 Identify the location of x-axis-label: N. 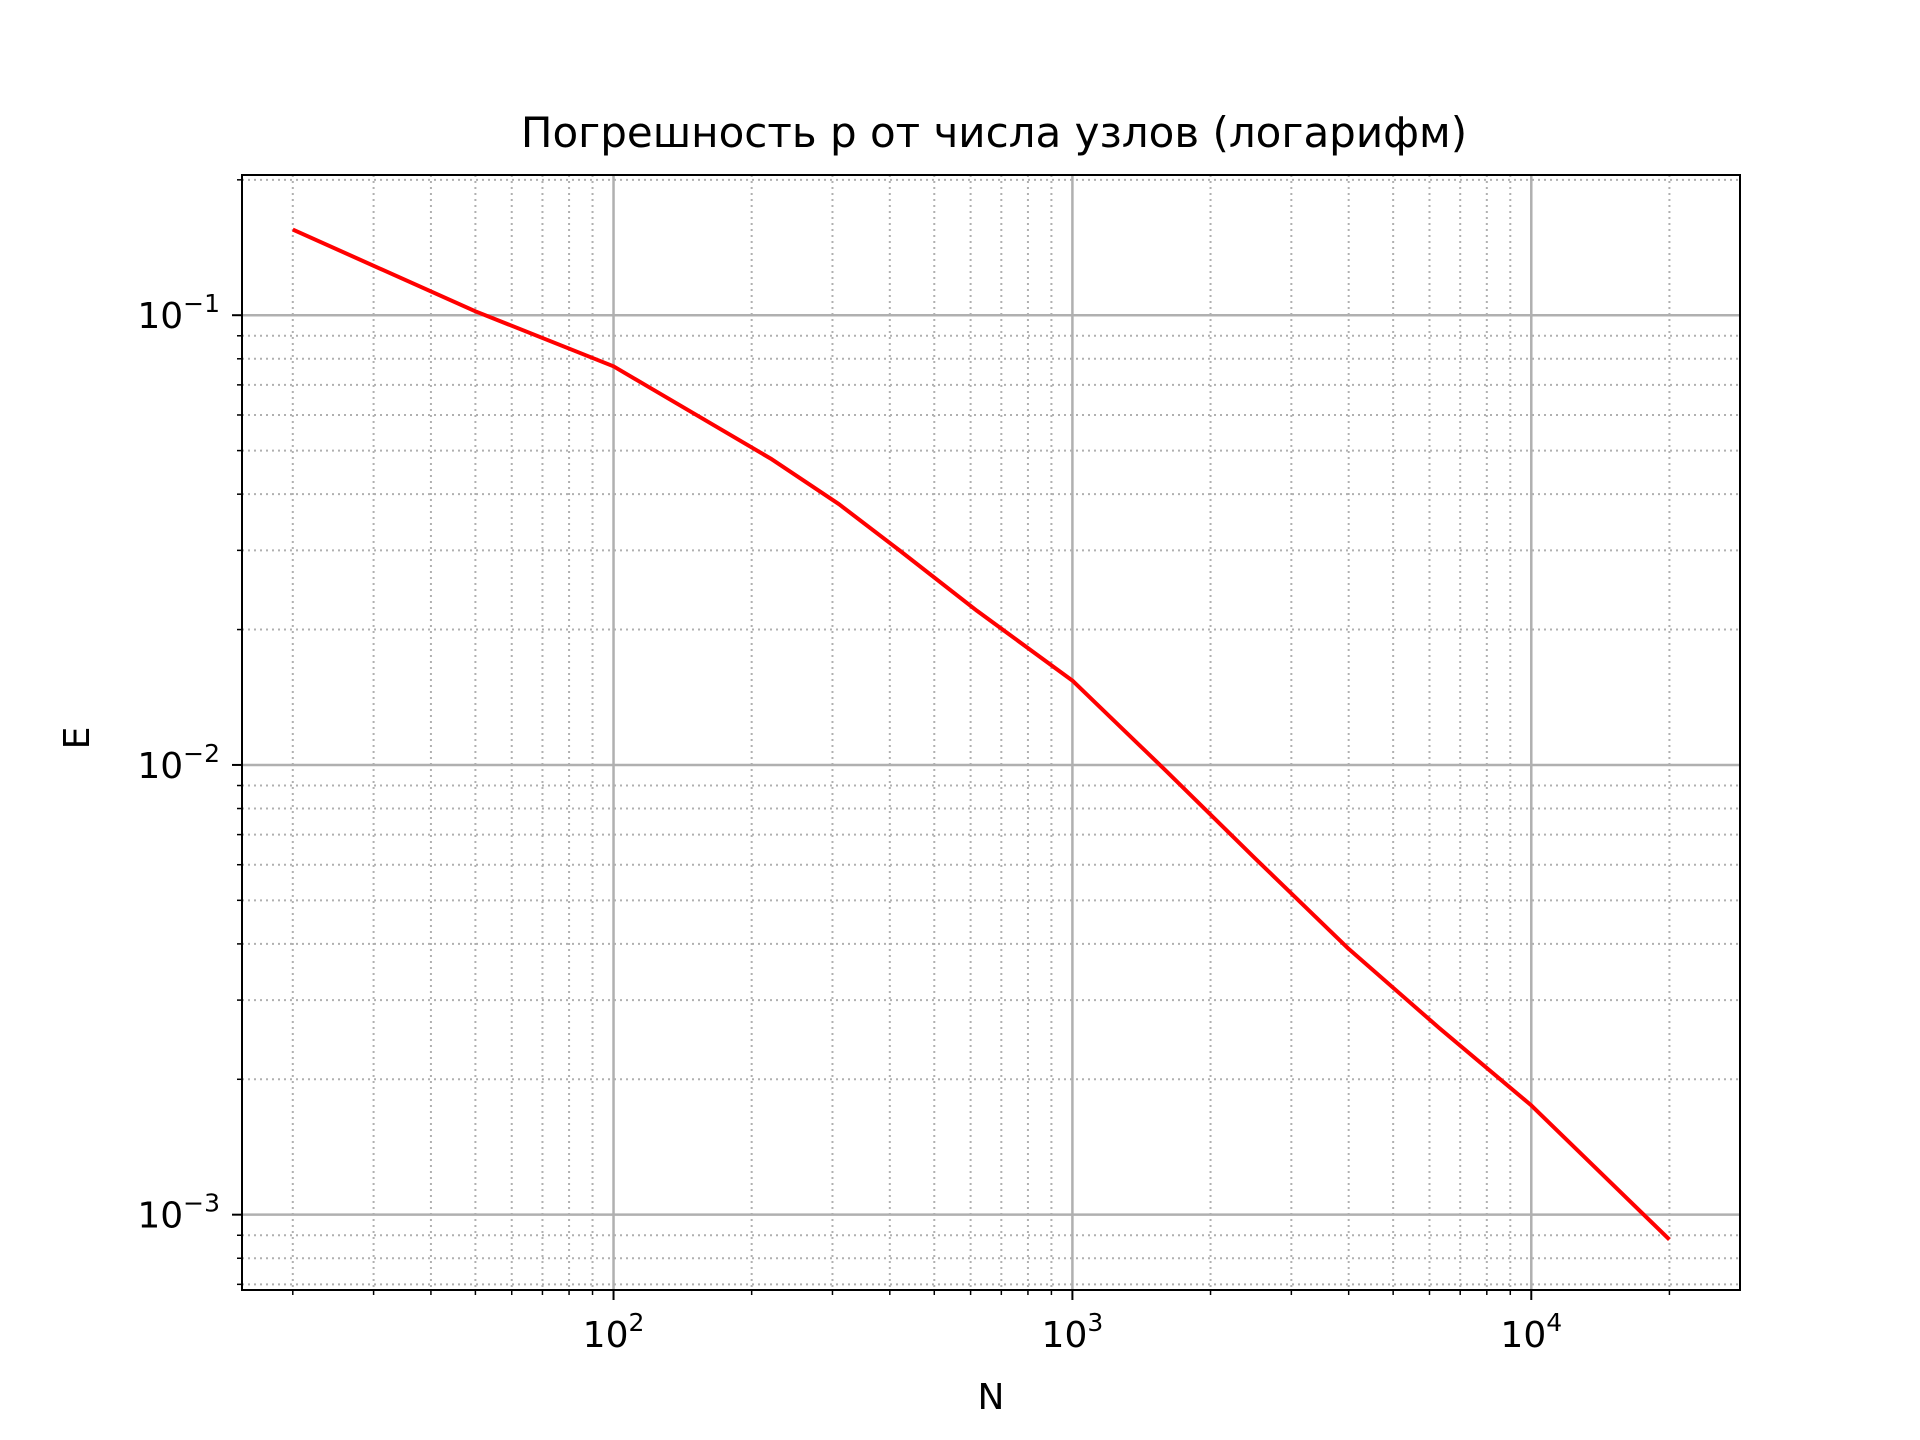
(991, 1397).